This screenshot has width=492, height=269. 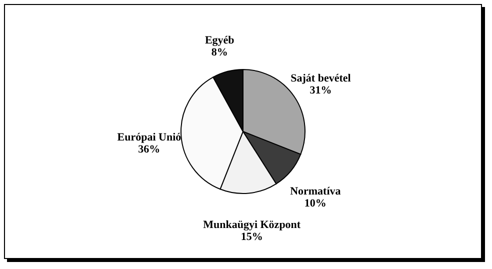 What do you see at coordinates (315, 203) in the screenshot?
I see `data-label: 10%` at bounding box center [315, 203].